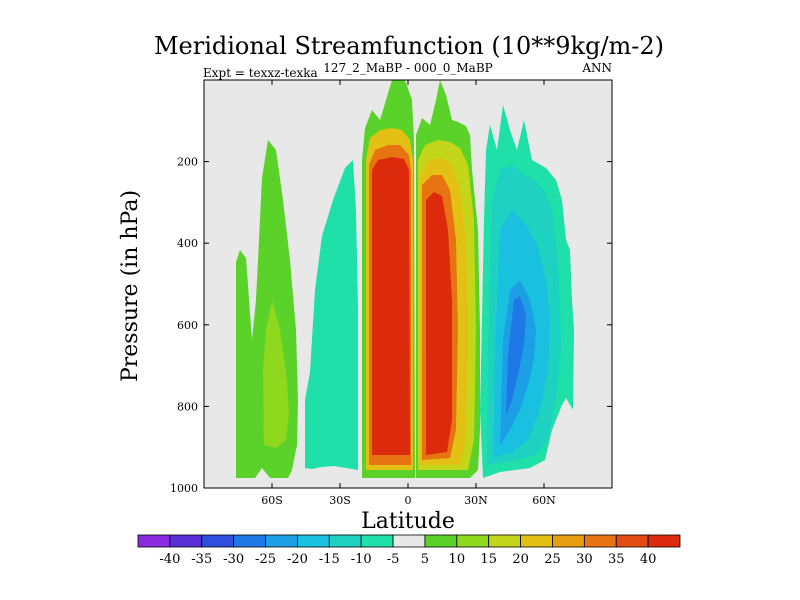  Describe the element at coordinates (184, 488) in the screenshot. I see `y-tick-label: 1000` at that location.